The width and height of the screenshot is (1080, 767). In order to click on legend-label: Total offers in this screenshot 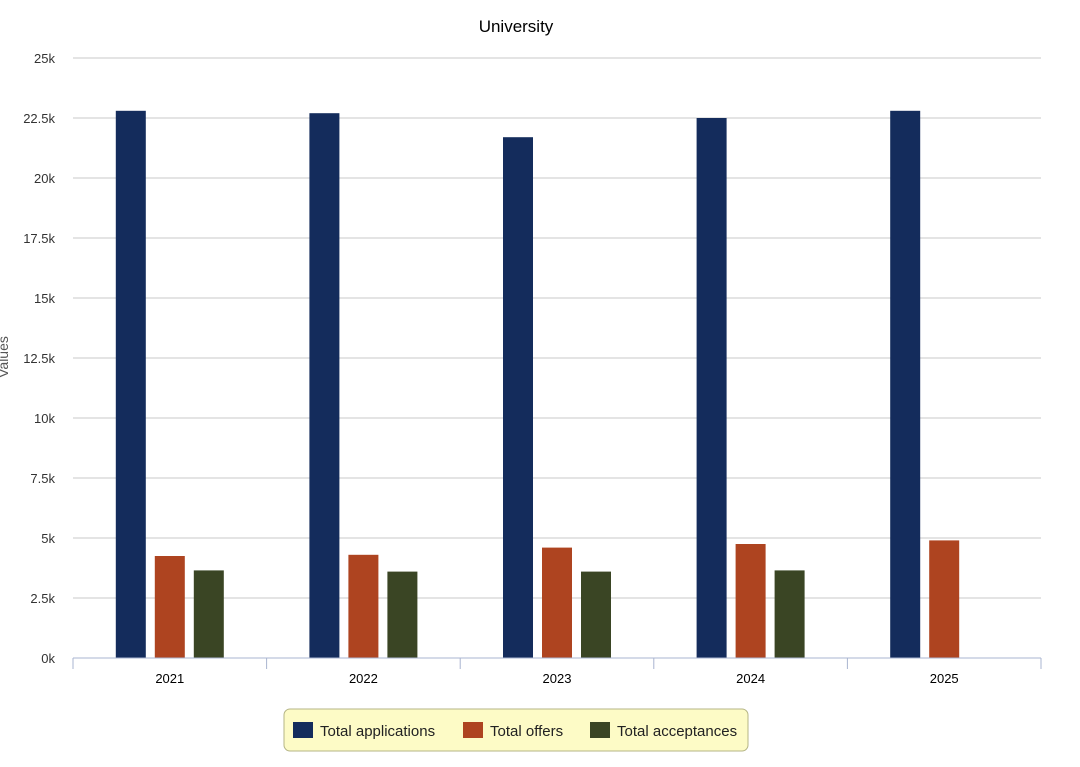, I will do `click(526, 731)`.